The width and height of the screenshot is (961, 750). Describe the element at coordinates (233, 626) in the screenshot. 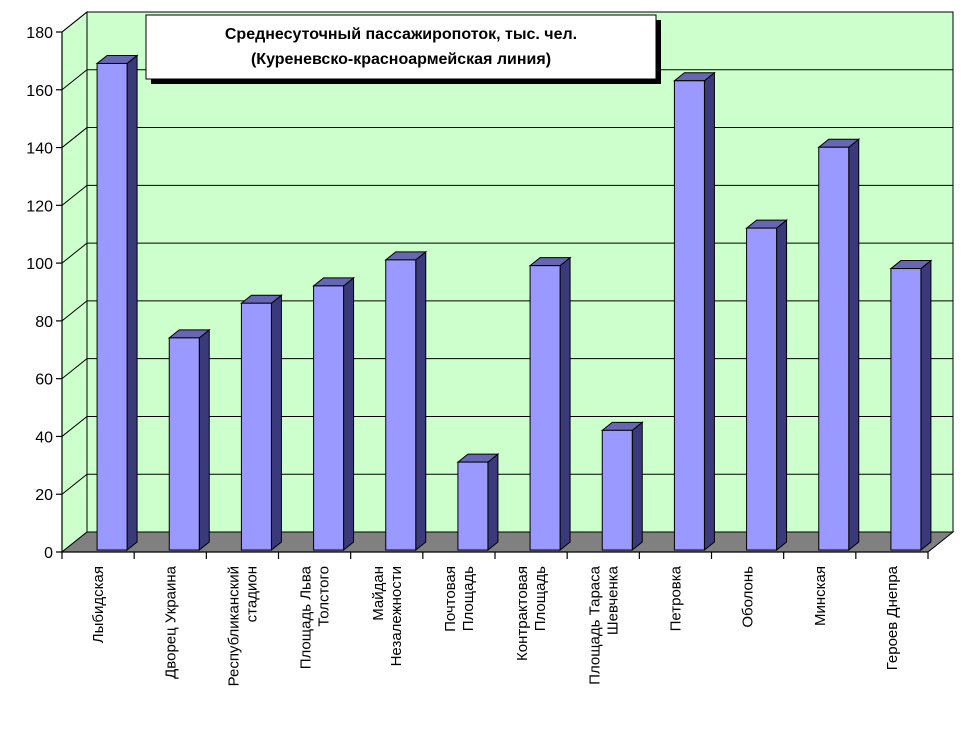

I see `x-tick-label: Республиканский` at that location.